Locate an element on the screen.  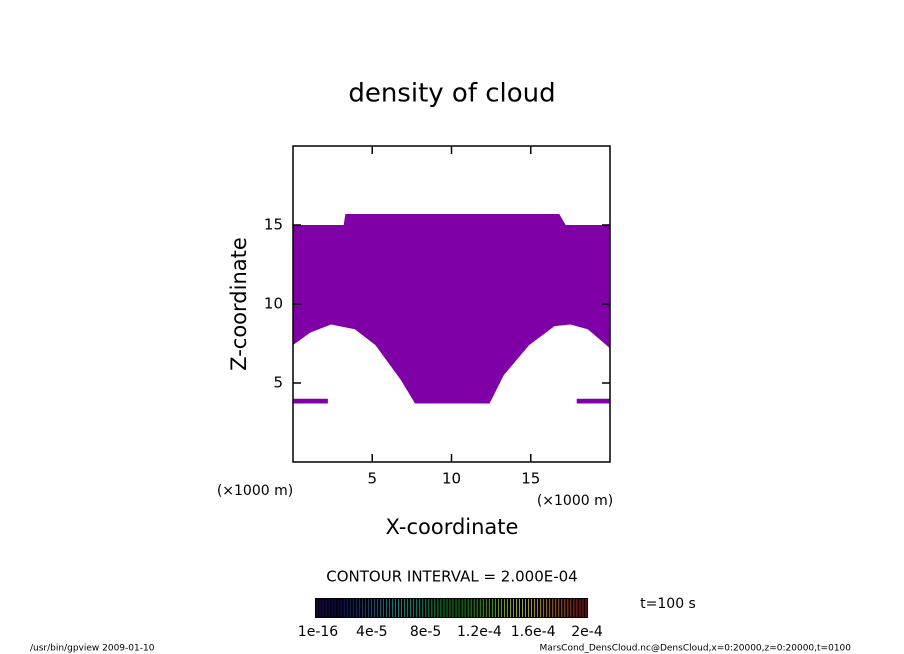
x-tick-label: 5 is located at coordinates (372, 479).